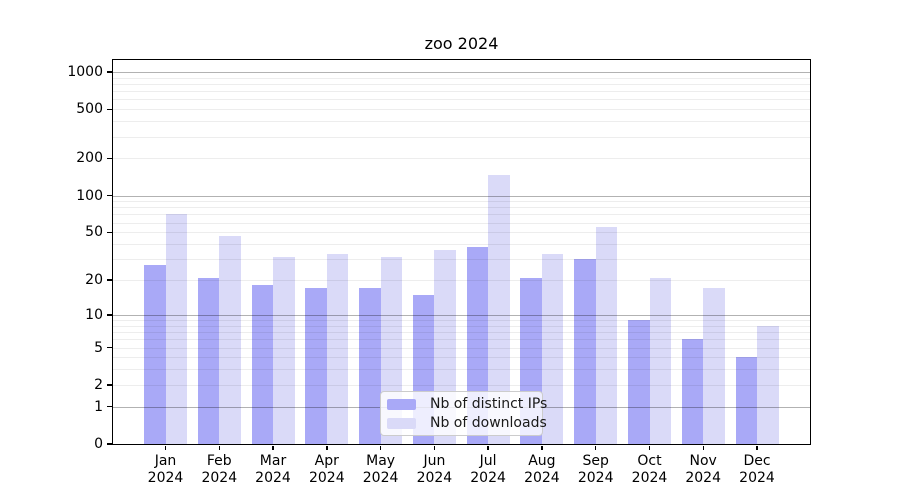  I want to click on bar-downloads-dec, so click(768, 384).